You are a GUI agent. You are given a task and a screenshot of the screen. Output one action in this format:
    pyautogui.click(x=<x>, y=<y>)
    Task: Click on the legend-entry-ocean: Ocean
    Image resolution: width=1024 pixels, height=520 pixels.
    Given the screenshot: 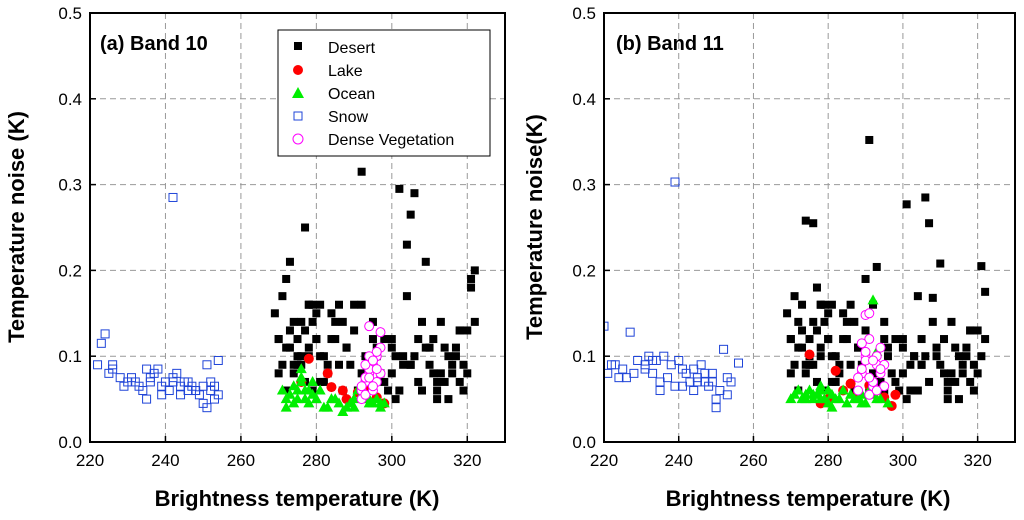 What is the action you would take?
    pyautogui.click(x=333, y=94)
    